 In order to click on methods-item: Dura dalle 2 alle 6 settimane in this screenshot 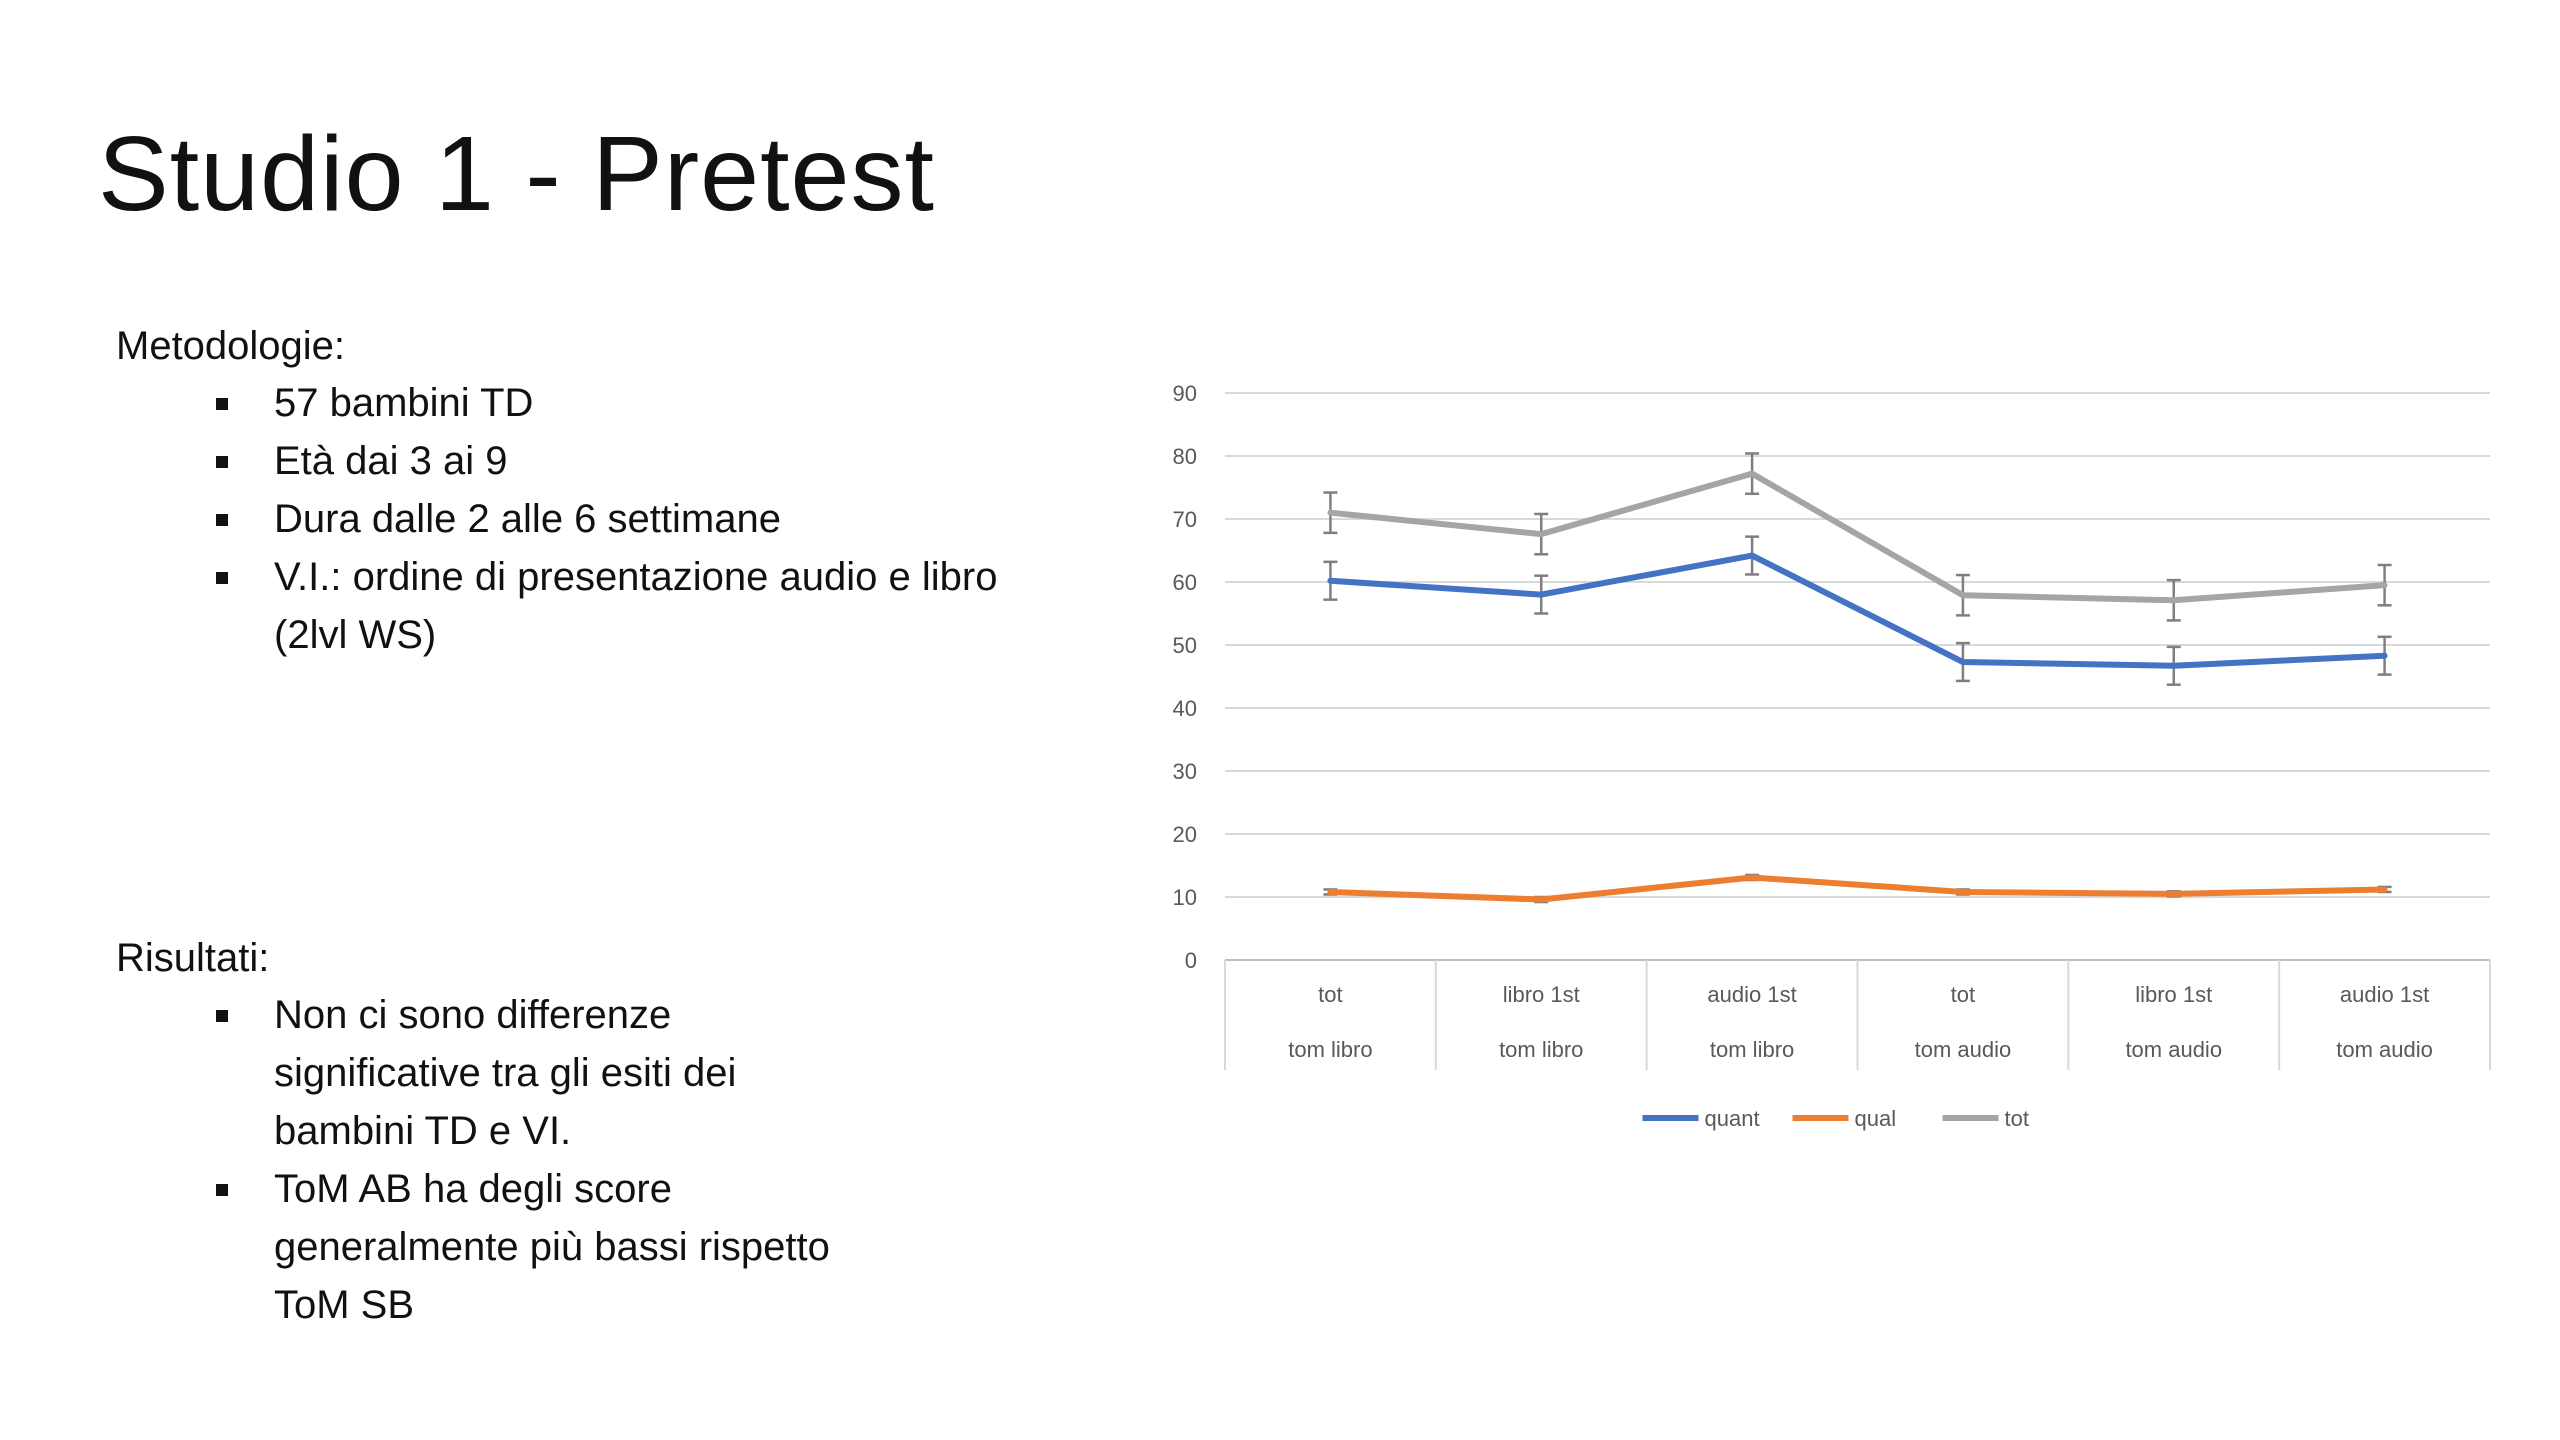, I will do `click(622, 519)`.